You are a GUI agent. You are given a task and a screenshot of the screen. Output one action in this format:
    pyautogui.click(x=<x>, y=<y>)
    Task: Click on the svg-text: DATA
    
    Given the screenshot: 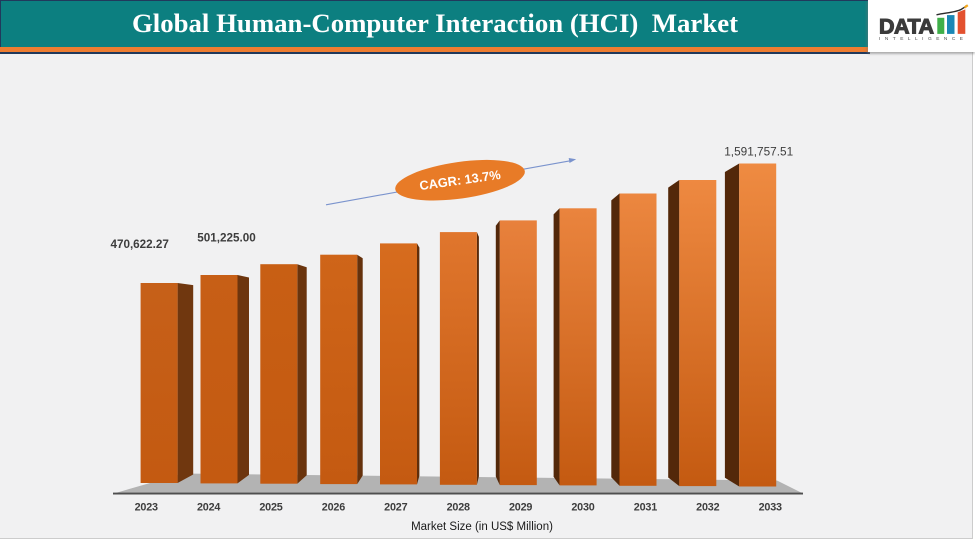 What is the action you would take?
    pyautogui.click(x=906, y=26)
    